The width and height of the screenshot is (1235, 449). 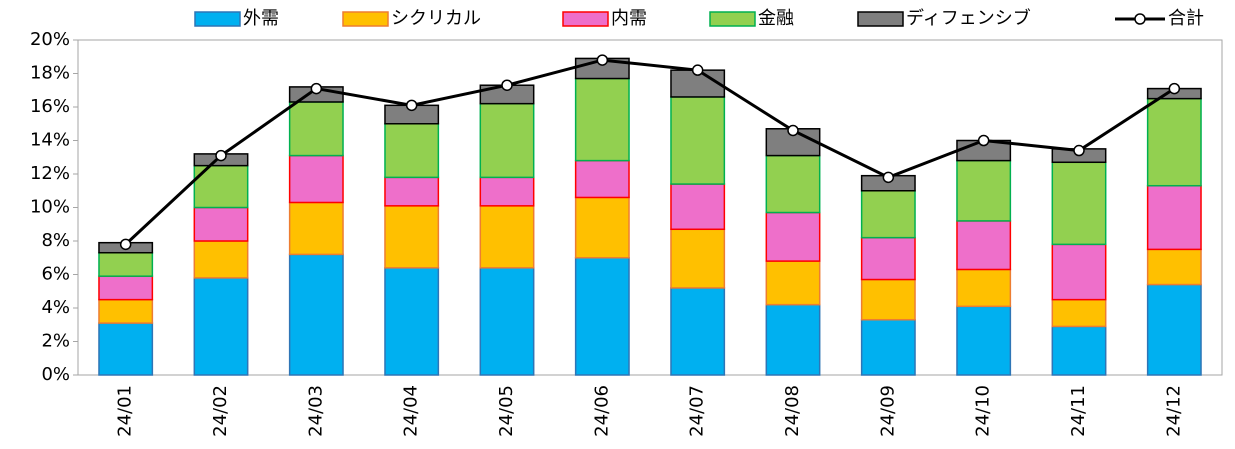 I want to click on x-tick-label: 24/06, so click(x=601, y=411).